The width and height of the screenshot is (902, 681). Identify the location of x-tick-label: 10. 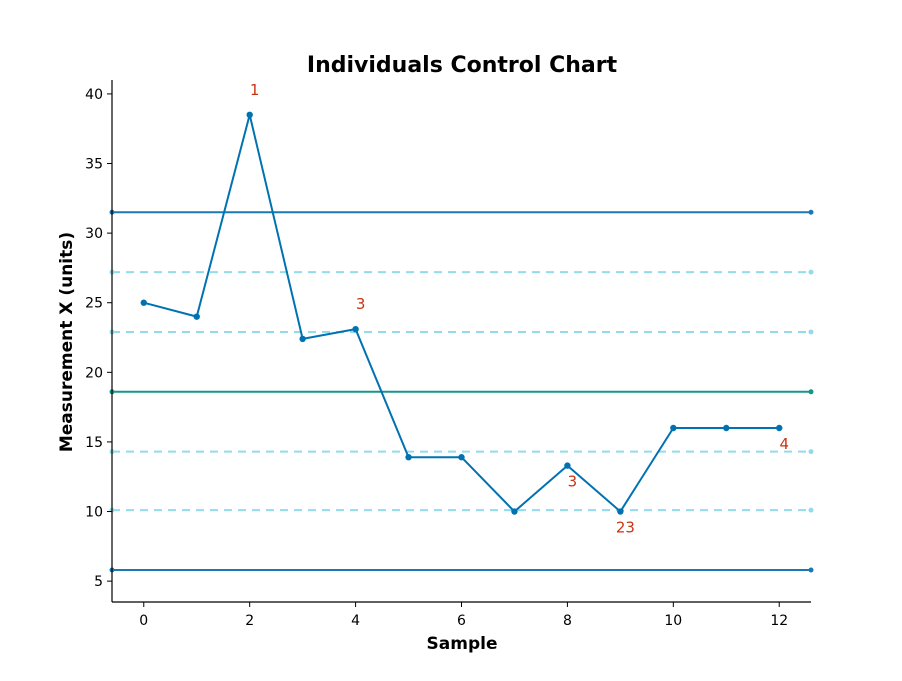
(673, 621).